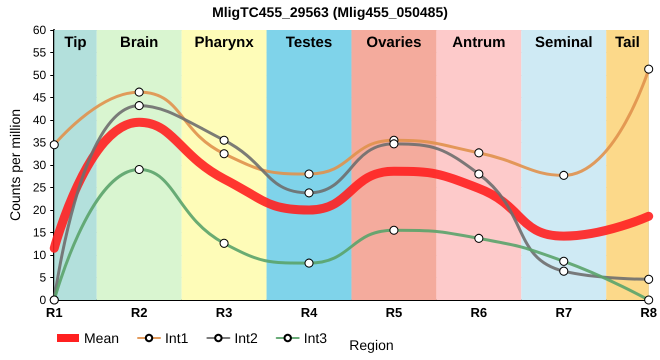 The image size is (660, 360). I want to click on band-label: Brain, so click(139, 42).